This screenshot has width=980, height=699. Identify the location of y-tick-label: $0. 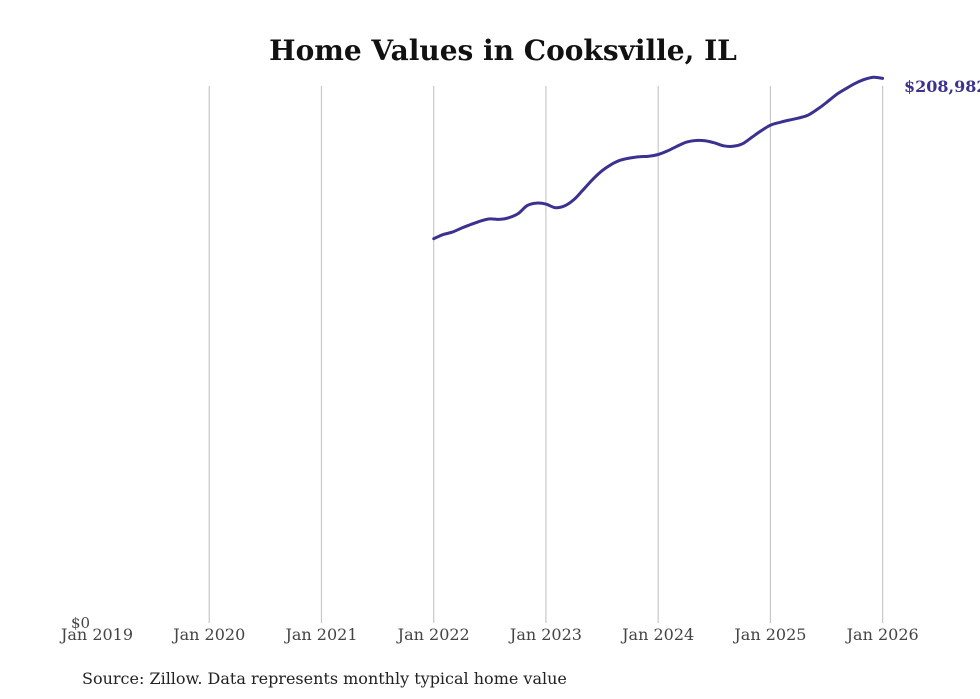
(80, 623).